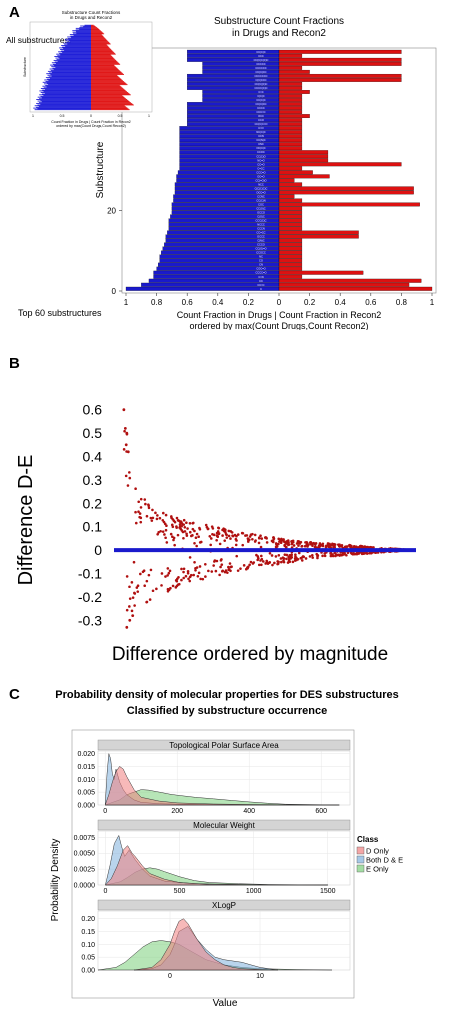  Describe the element at coordinates (260, 233) in the screenshot. I see `panel-a-row-label: CC=CC` at that location.